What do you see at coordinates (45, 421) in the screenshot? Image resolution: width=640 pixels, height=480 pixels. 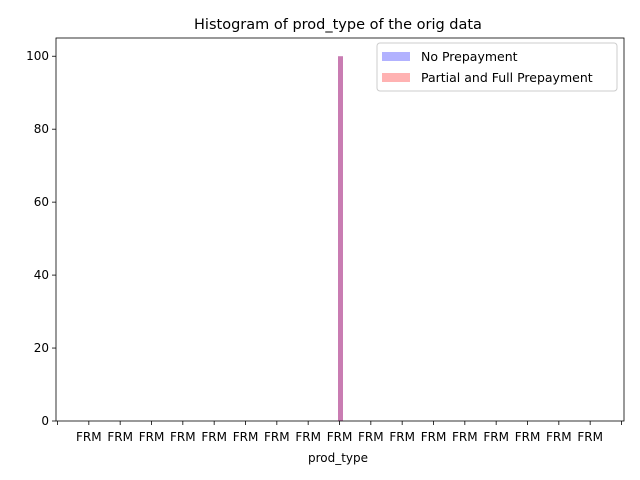 I see `y-tick-label: 0` at bounding box center [45, 421].